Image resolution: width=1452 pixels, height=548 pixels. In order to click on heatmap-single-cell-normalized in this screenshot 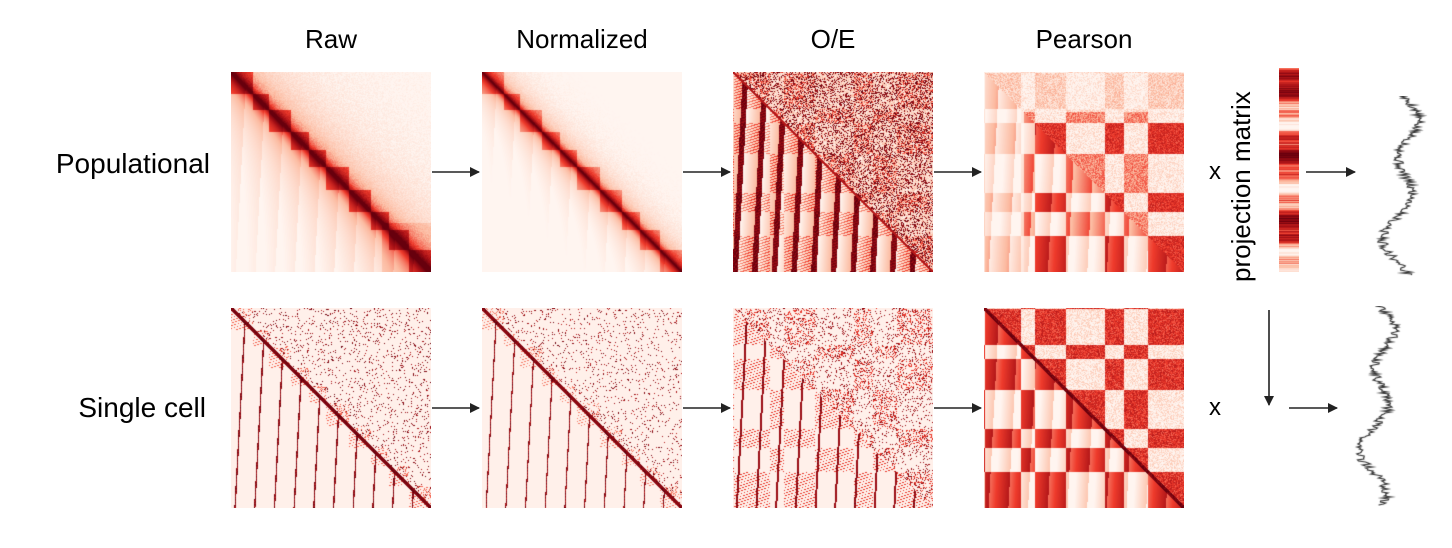, I will do `click(582, 408)`.